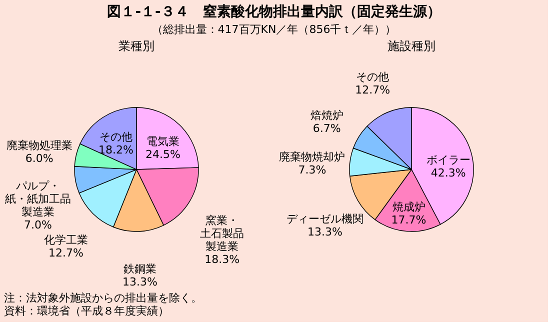 This screenshot has width=554, height=325. What do you see at coordinates (312, 169) in the screenshot?
I see `data-label: 7.3%` at bounding box center [312, 169].